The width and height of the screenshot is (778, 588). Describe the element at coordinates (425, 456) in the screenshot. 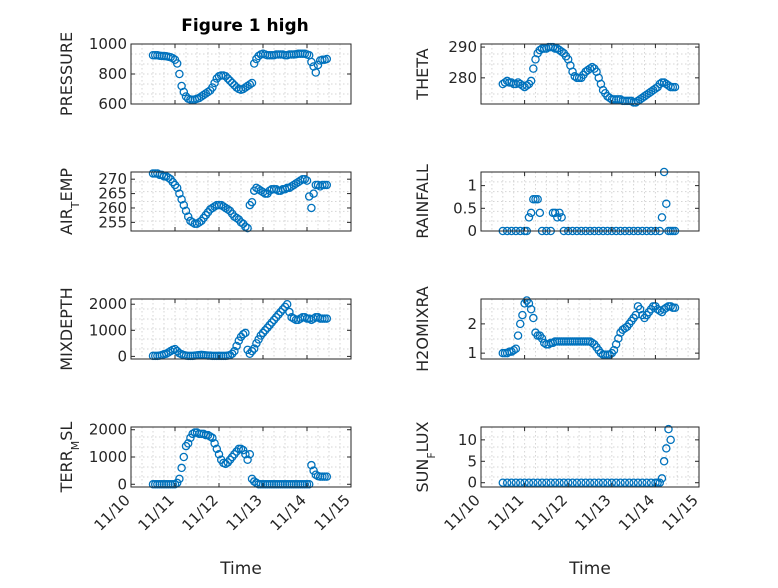

I see `ylabel: SUNFLUX` at that location.